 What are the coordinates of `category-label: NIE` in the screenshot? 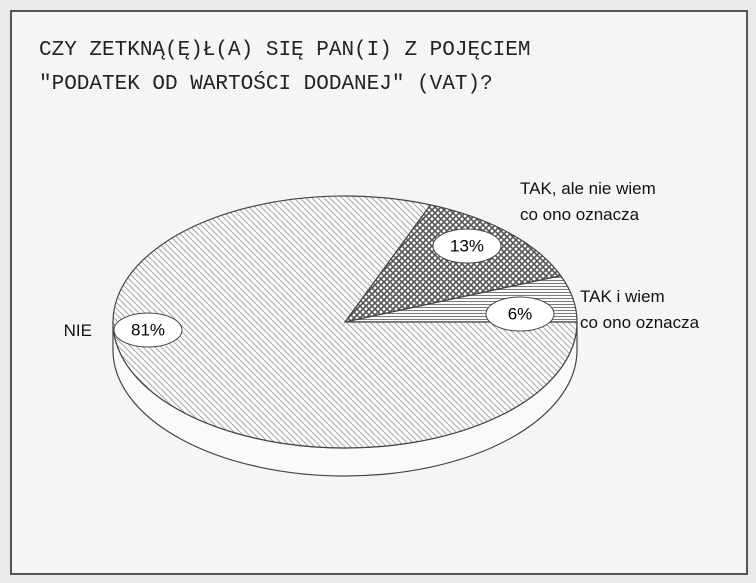 It's located at (77, 330).